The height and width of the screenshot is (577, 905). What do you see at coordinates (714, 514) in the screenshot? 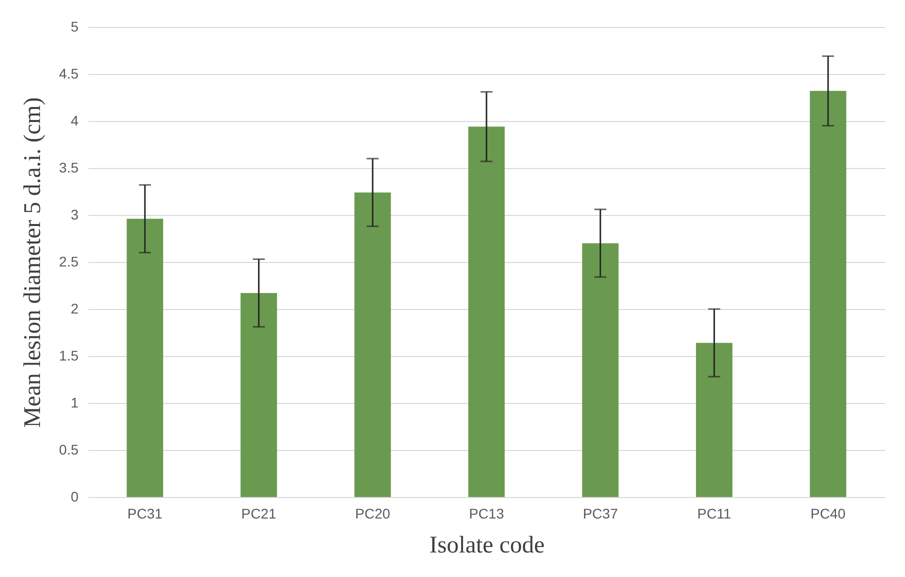
I see `x-tick-label: PC11` at bounding box center [714, 514].